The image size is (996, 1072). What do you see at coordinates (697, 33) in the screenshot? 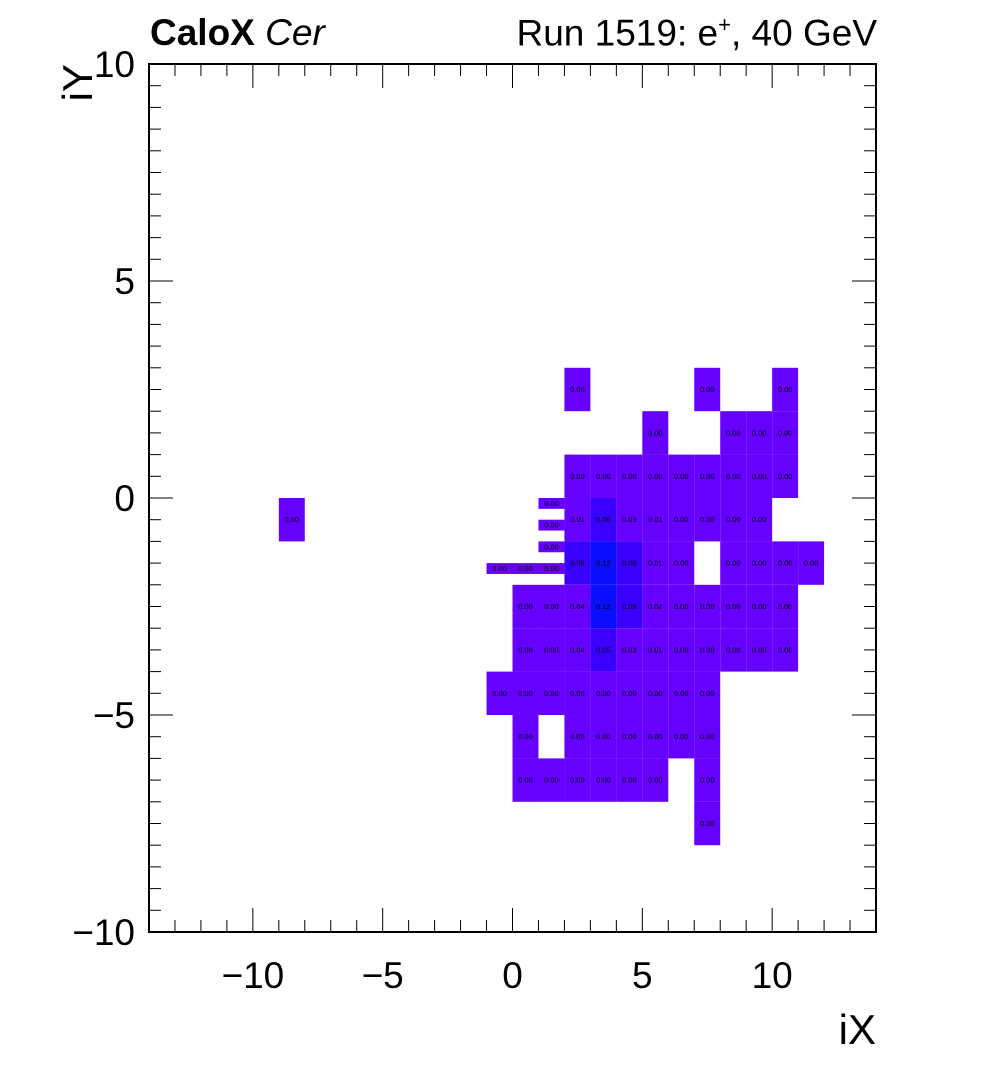
I see `chart-title-right: Run 1519: e+, 40 GeV` at bounding box center [697, 33].